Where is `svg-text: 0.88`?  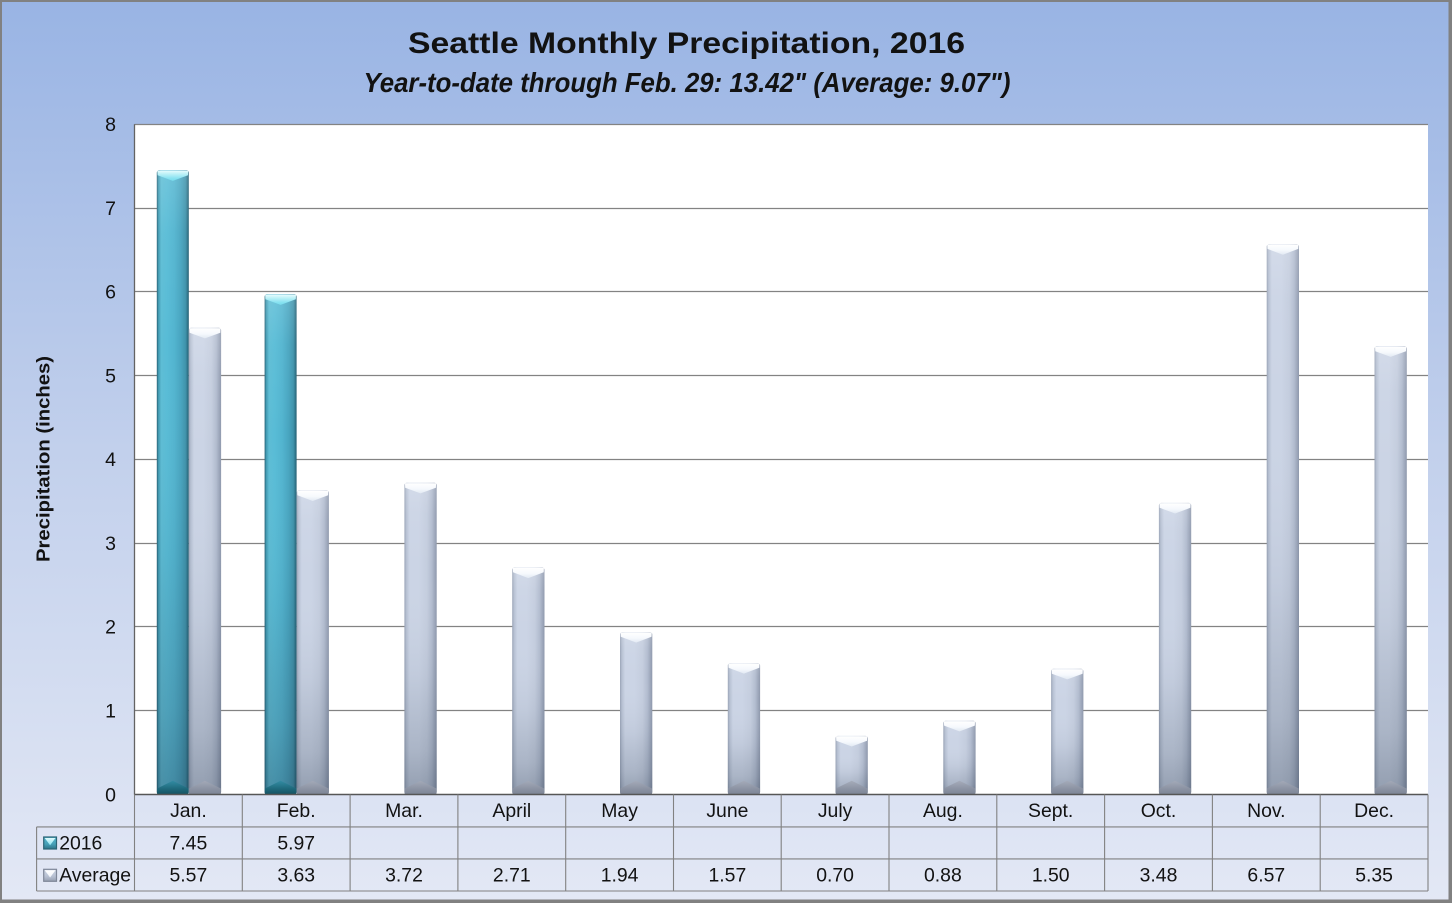 svg-text: 0.88 is located at coordinates (943, 876).